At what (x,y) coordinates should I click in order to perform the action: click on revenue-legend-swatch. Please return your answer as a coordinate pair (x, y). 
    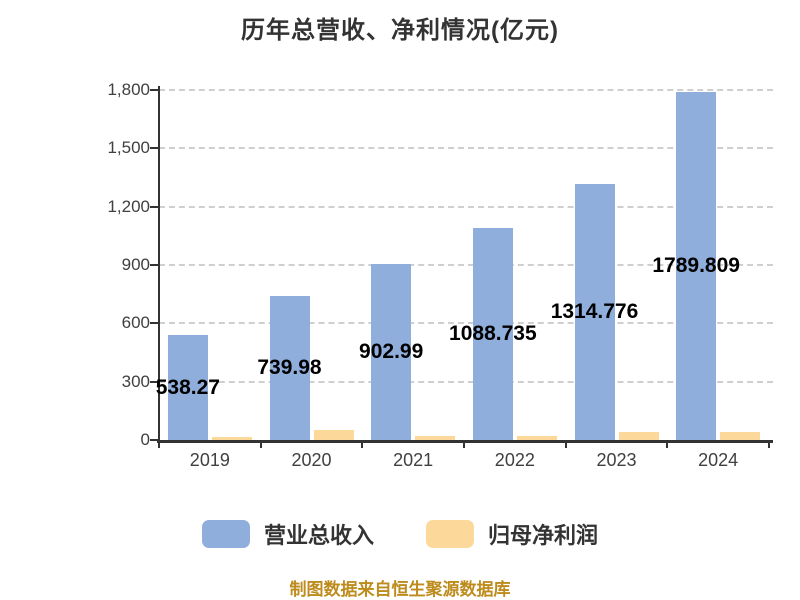
    Looking at the image, I should click on (225, 534).